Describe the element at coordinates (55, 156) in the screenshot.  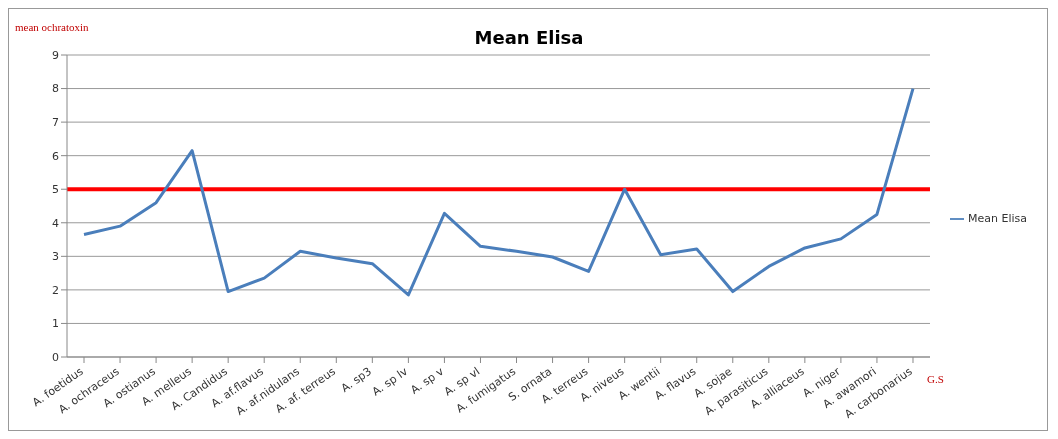
I see `y-tick-label: 6` at that location.